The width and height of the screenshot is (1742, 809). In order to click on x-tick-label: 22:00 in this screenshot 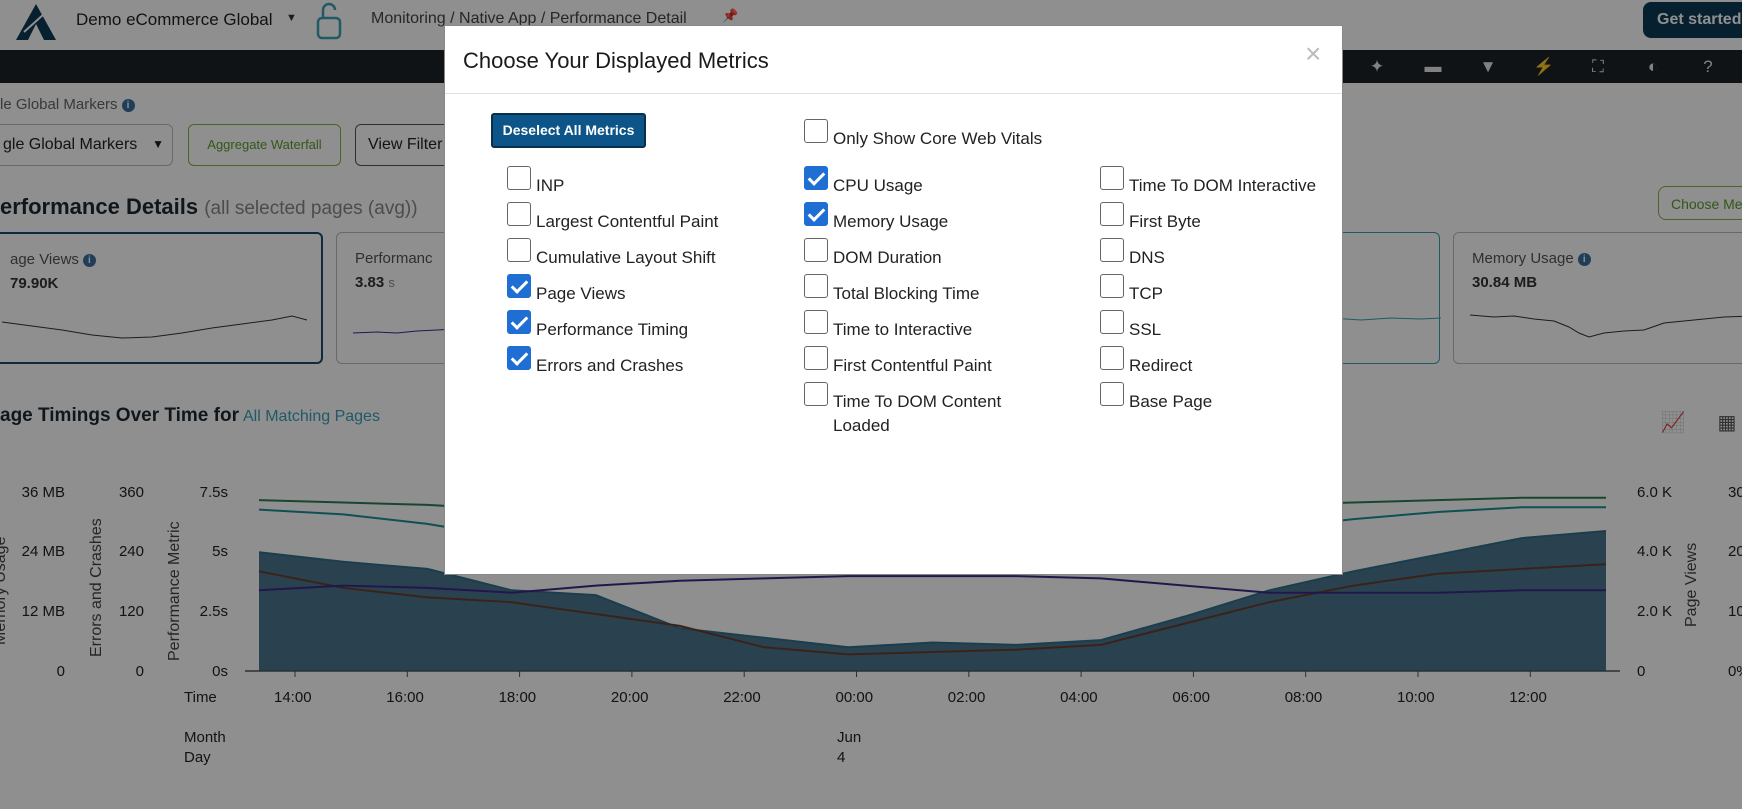, I will do `click(742, 697)`.